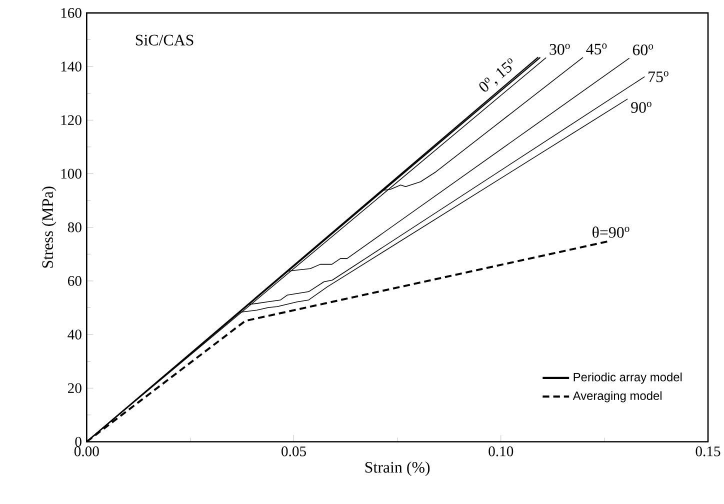 This screenshot has height=504, width=724. Describe the element at coordinates (596, 49) in the screenshot. I see `annotation: 45$^{o}$` at that location.